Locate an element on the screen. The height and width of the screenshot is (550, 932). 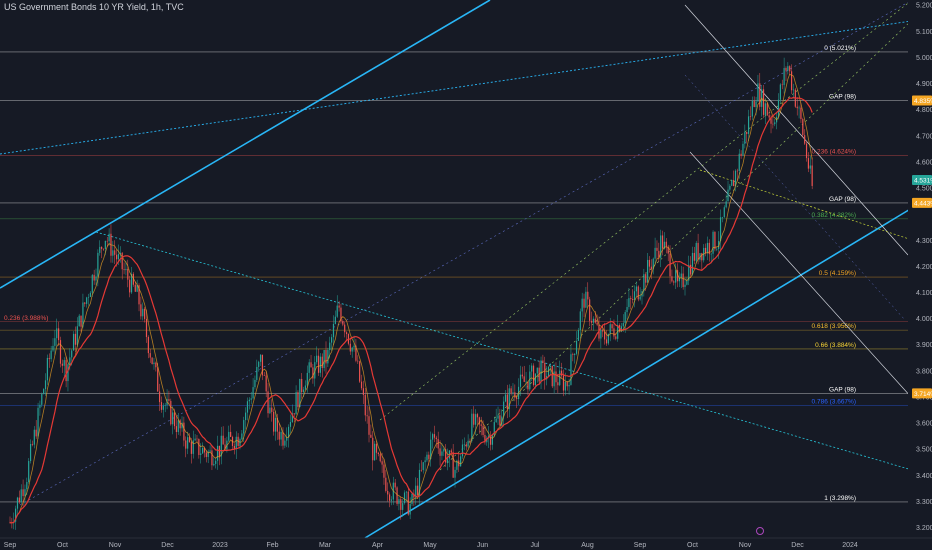
y-tick-label-0: 5.200% is located at coordinates (924, 6).